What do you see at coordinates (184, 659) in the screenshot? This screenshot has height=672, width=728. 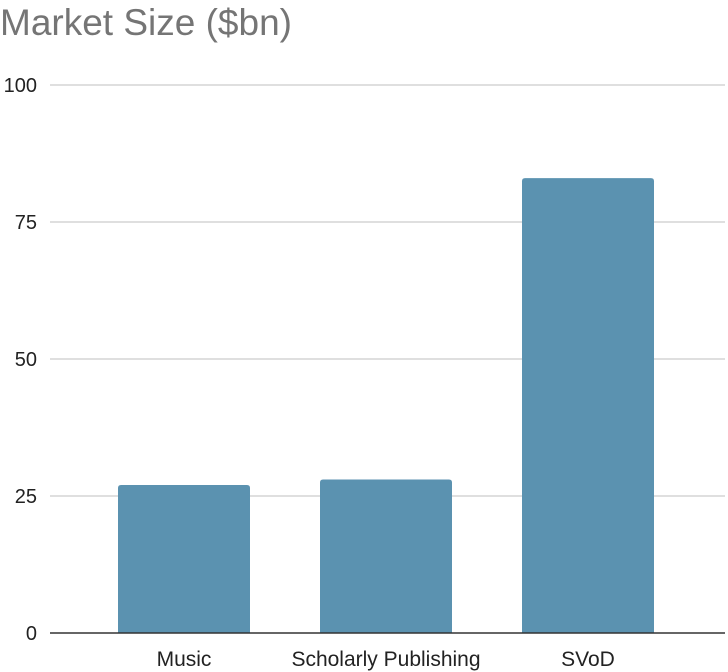 I see `x-category-label-0: Music` at bounding box center [184, 659].